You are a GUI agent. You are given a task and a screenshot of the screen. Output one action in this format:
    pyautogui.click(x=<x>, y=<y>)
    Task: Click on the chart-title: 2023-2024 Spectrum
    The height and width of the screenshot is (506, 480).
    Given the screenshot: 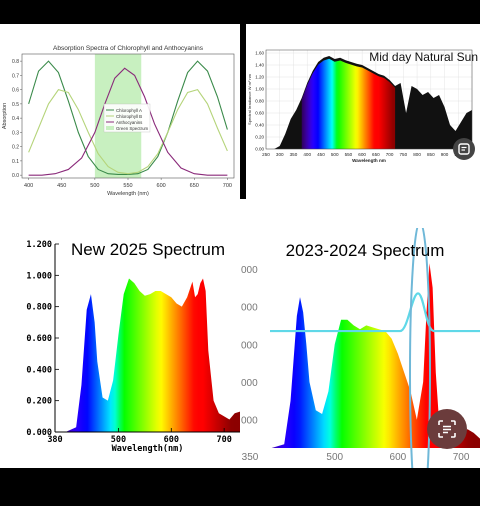 What is the action you would take?
    pyautogui.click(x=365, y=250)
    